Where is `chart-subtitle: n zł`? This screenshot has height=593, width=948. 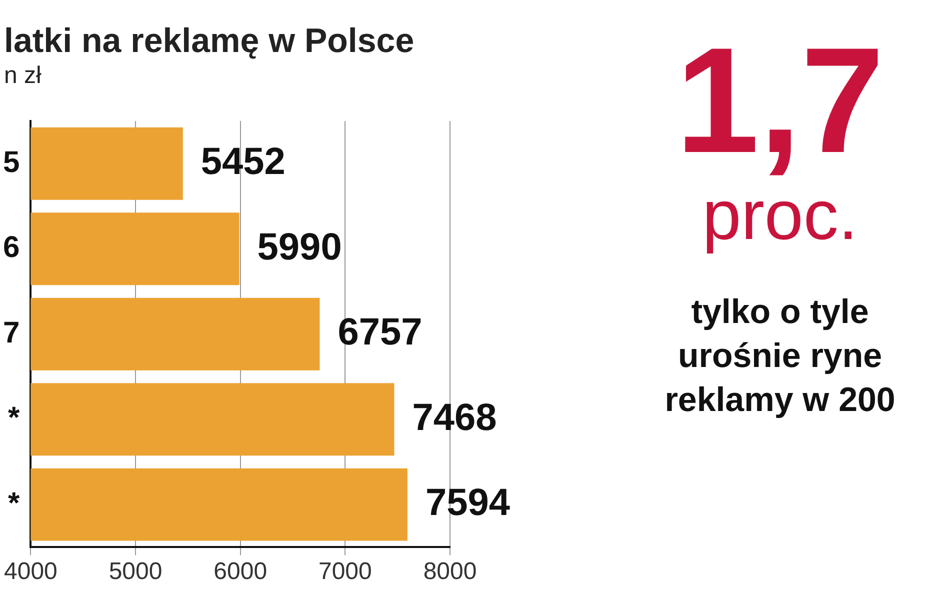 chart-subtitle: n zł is located at coordinates (23, 76).